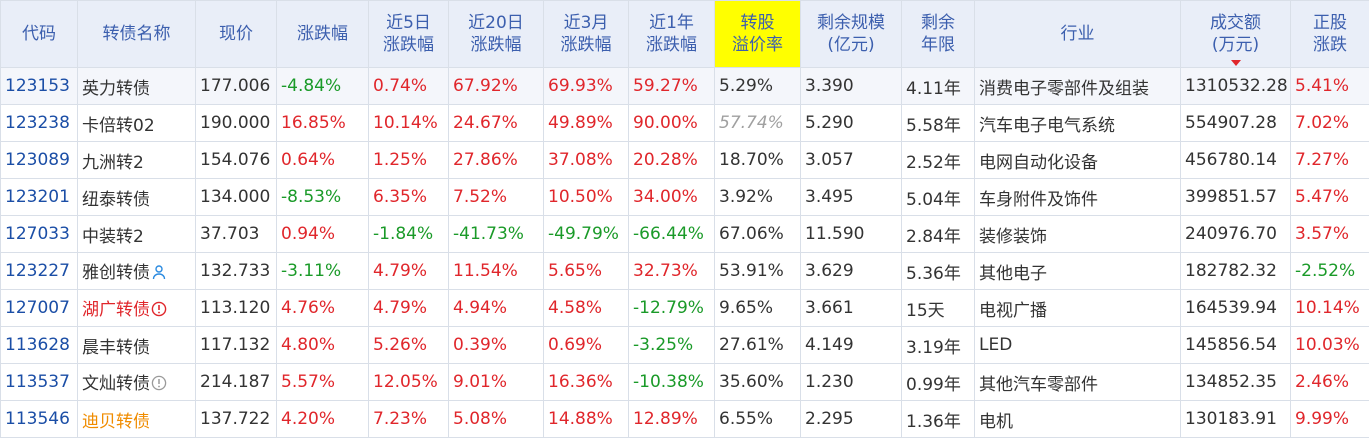 The image size is (1369, 443). Describe the element at coordinates (757, 45) in the screenshot. I see `column-header-label: 溢价率` at that location.